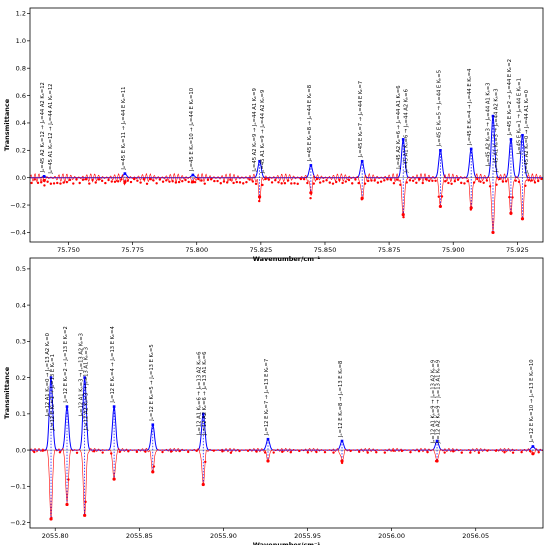  I want to click on transition-label: Jₑ=12 E Kₕ=10 → Jₑ=13 E Kₕ=10, so click(532, 401).